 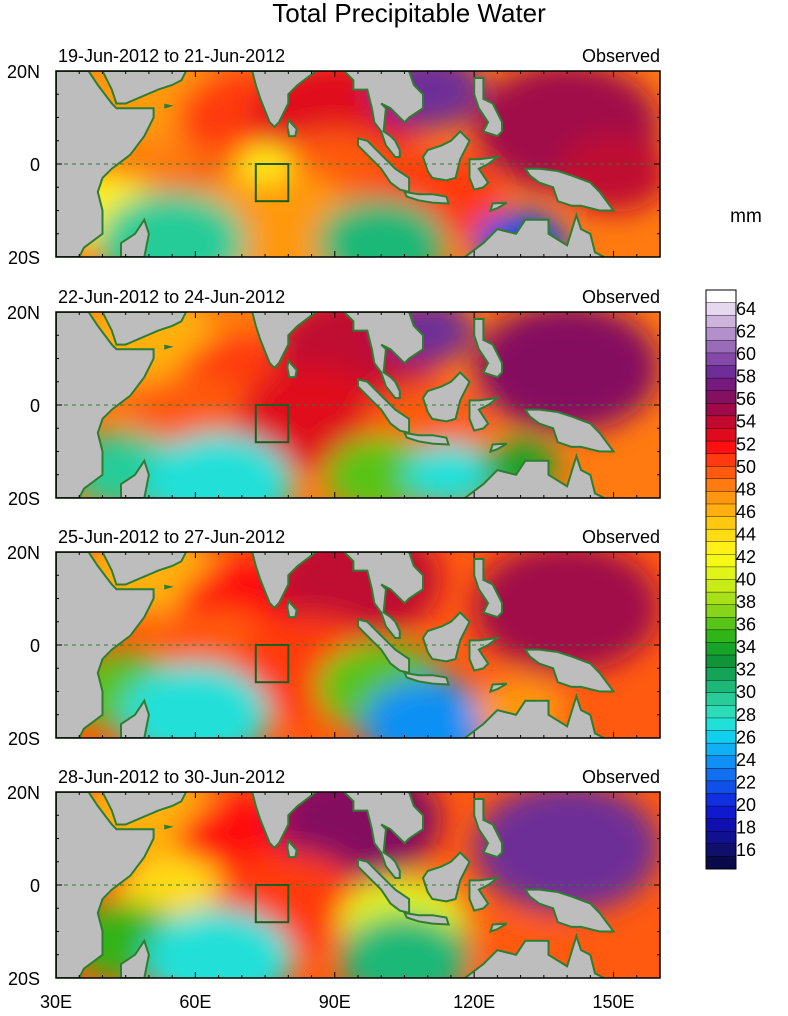 What do you see at coordinates (746, 670) in the screenshot?
I see `colorbar-label: 32` at bounding box center [746, 670].